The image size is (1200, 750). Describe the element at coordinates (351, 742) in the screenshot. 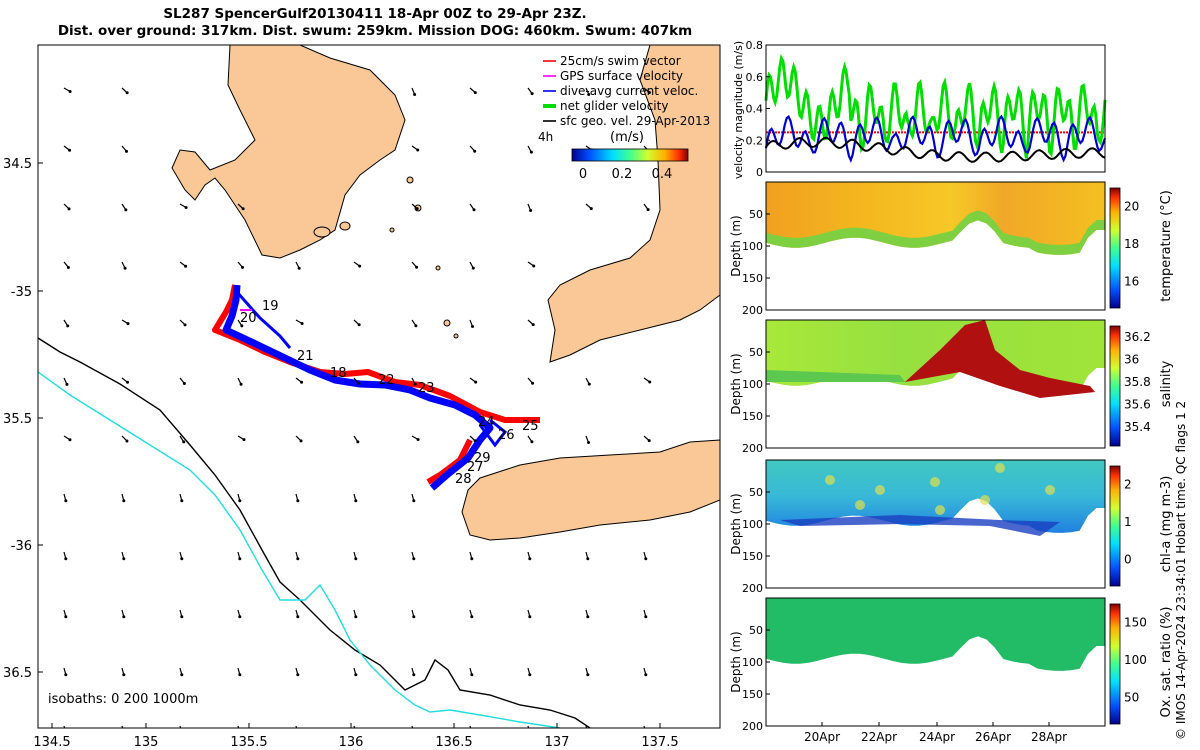

I see `map-x-tick-label: 136` at that location.